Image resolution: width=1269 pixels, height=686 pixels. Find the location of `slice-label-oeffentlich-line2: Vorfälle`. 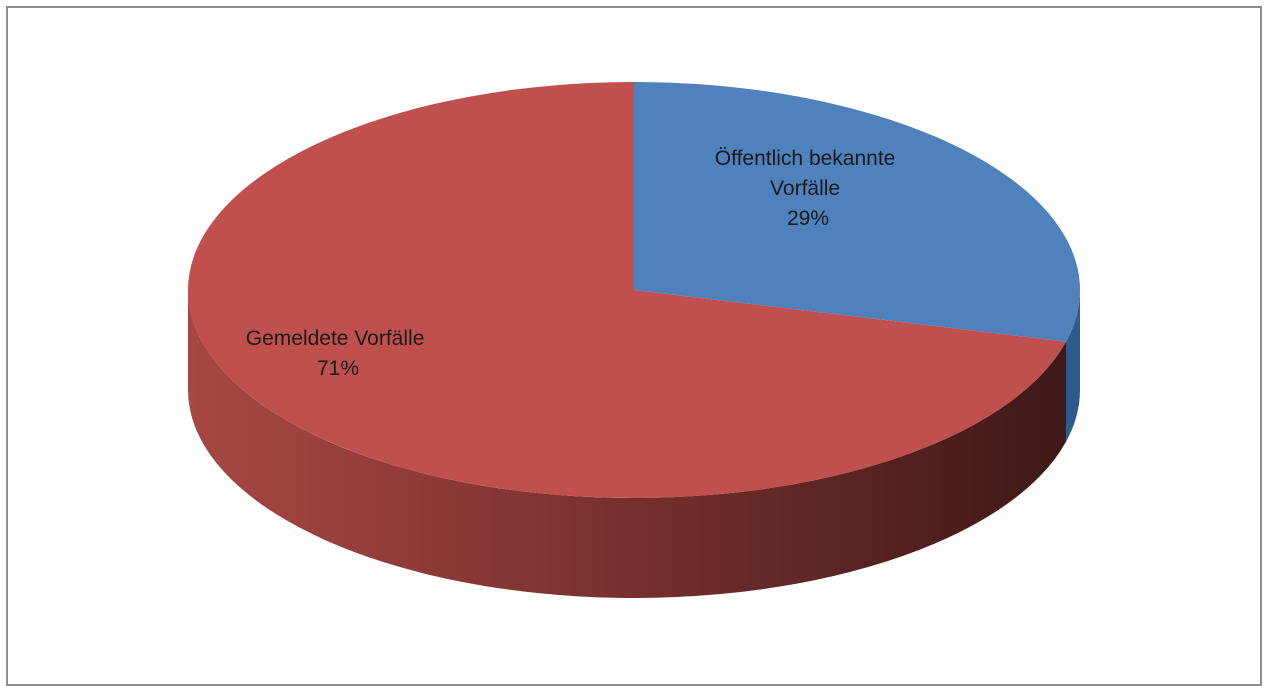

slice-label-oeffentlich-line2: Vorfälle is located at coordinates (805, 188).